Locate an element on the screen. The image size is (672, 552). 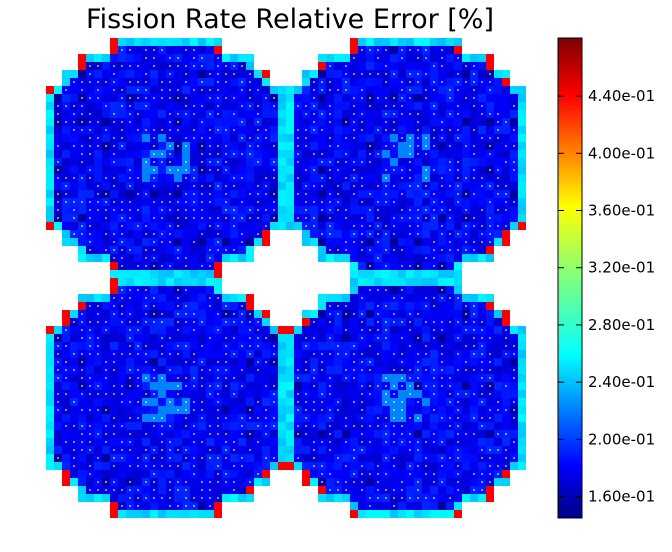
heatmap-cell-2071 is located at coordinates (138, 426).